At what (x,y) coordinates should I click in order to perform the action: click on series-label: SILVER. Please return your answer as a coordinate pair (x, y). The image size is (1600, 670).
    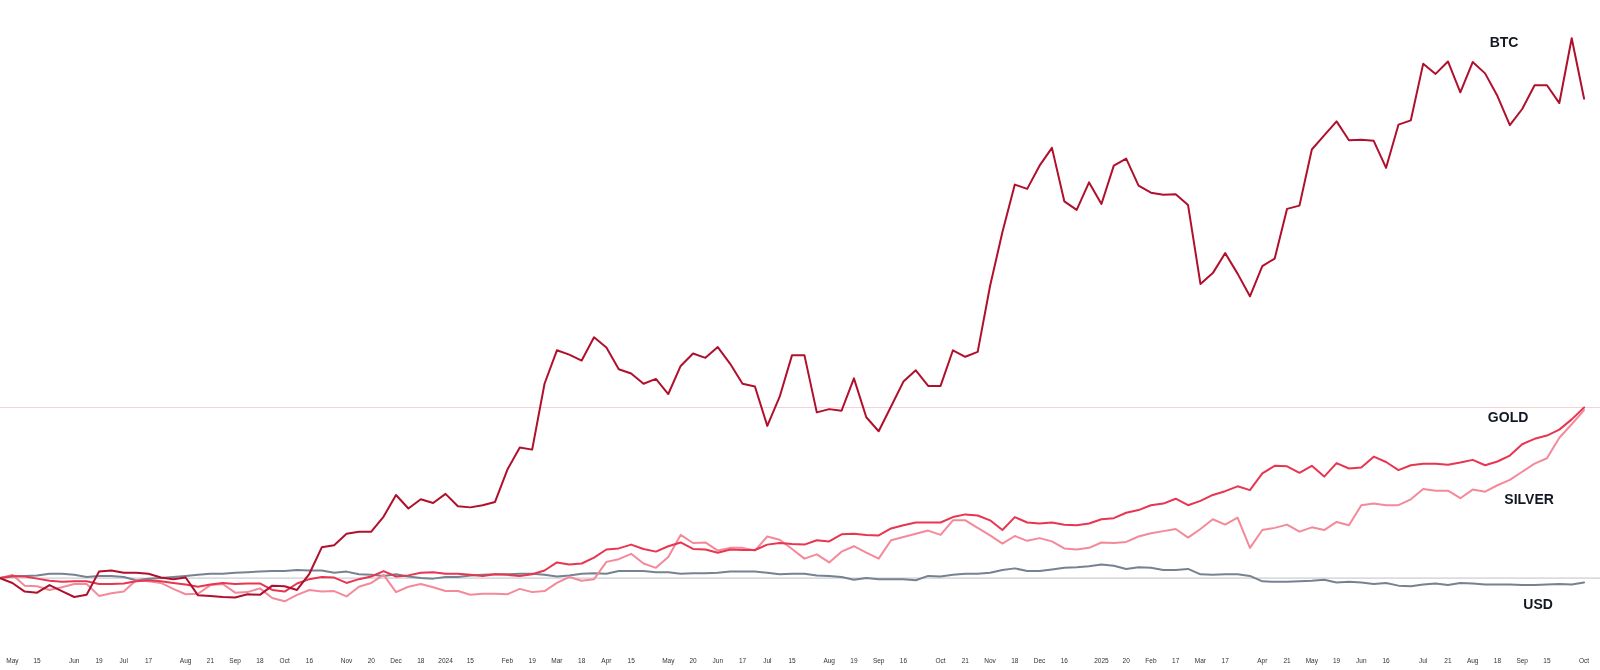
    Looking at the image, I should click on (1529, 499).